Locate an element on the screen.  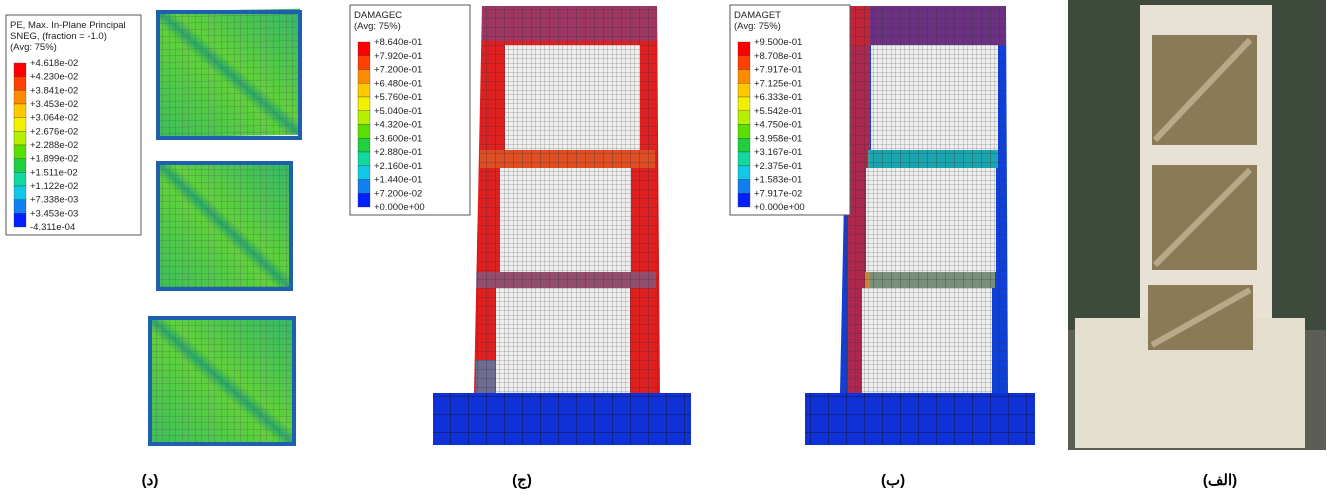
legend-label: +7.125e-01 is located at coordinates (778, 83).